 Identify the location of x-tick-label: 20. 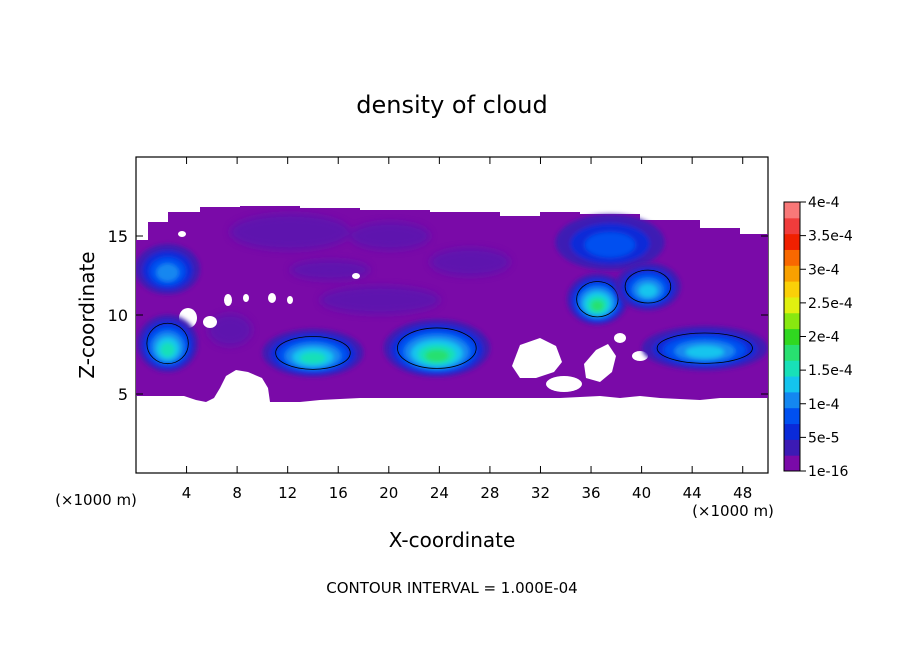
(388, 493).